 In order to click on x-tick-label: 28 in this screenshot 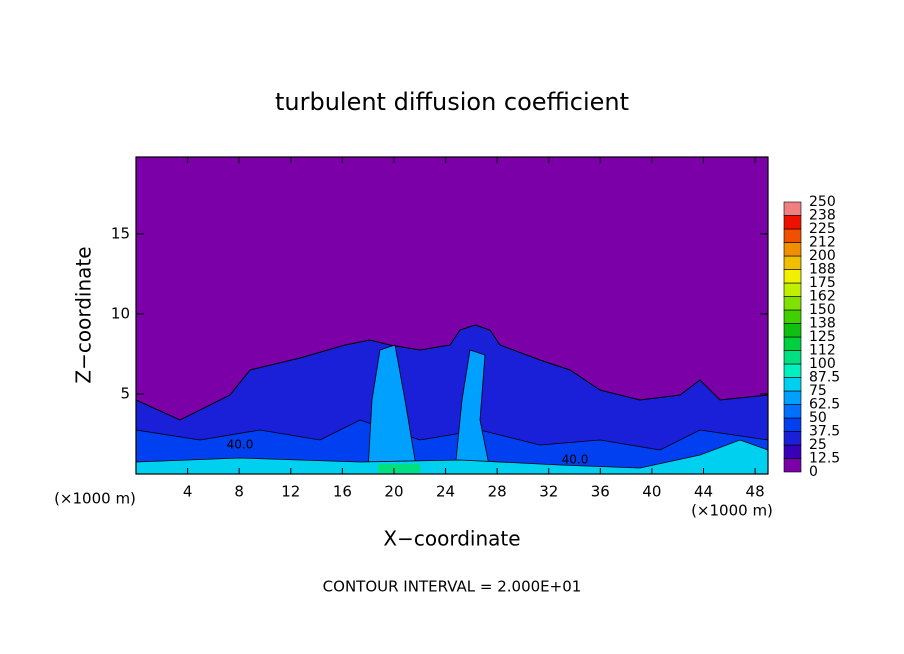, I will do `click(497, 492)`.